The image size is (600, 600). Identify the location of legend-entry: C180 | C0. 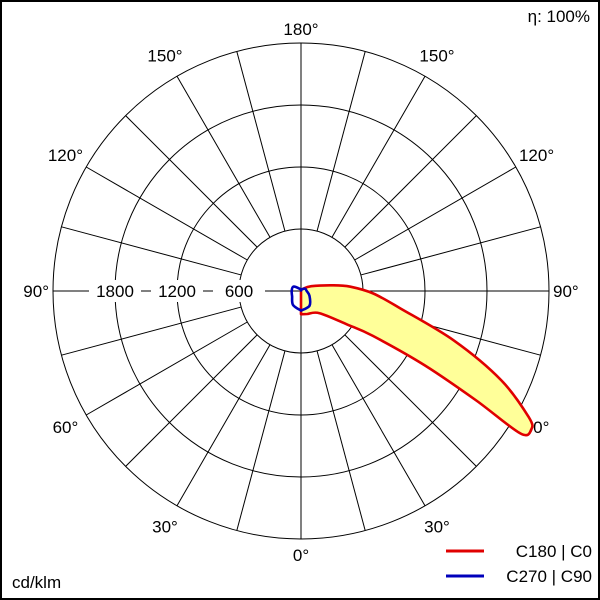
(554, 551).